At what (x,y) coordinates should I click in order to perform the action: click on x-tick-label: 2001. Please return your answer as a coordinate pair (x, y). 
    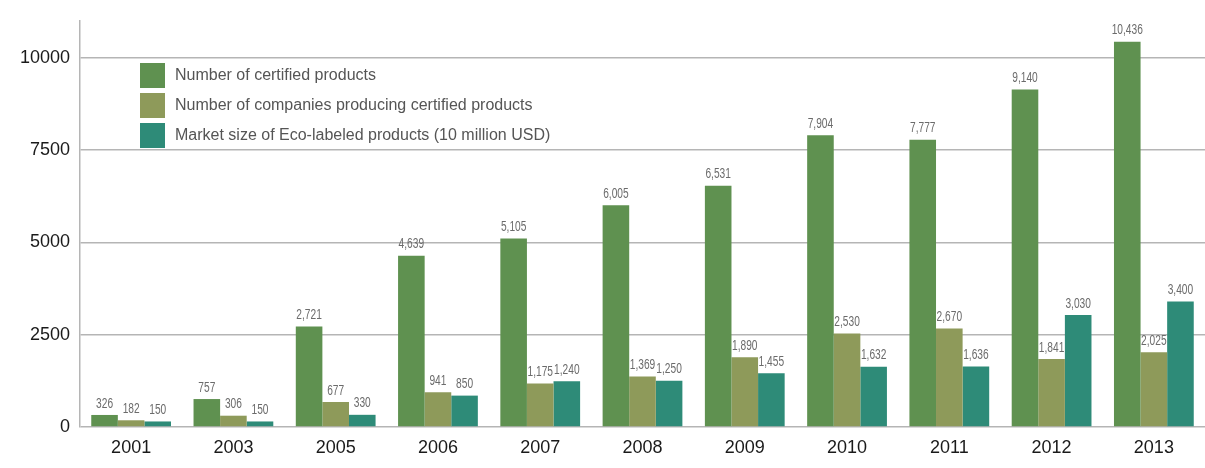
    Looking at the image, I should click on (131, 446).